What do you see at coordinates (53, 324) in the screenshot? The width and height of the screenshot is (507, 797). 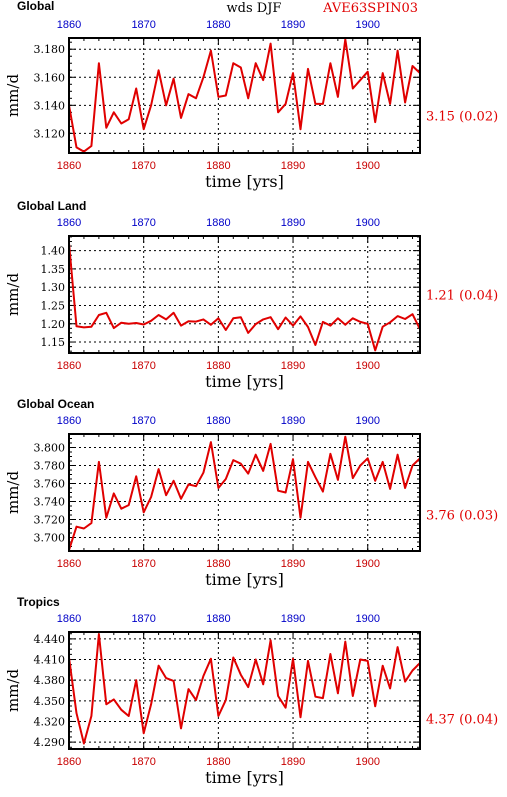 I see `y-tick-label: 1.20` at bounding box center [53, 324].